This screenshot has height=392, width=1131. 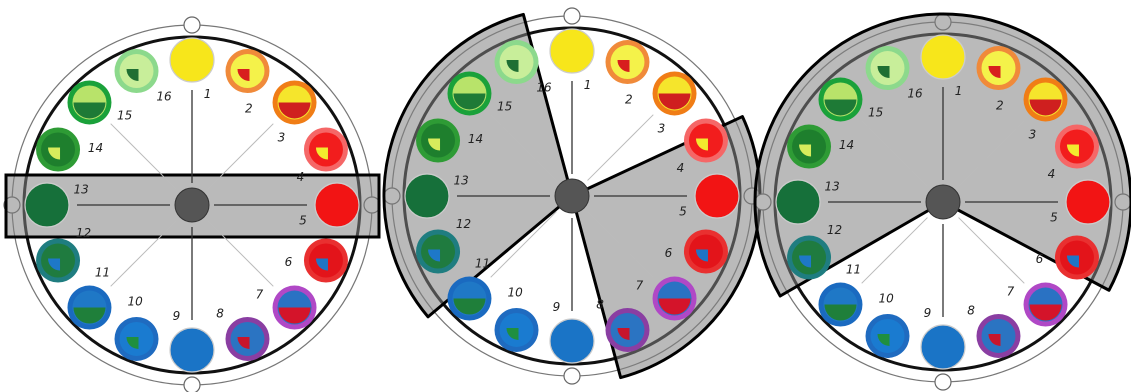 I want to click on position-number: 15, so click(x=875, y=113).